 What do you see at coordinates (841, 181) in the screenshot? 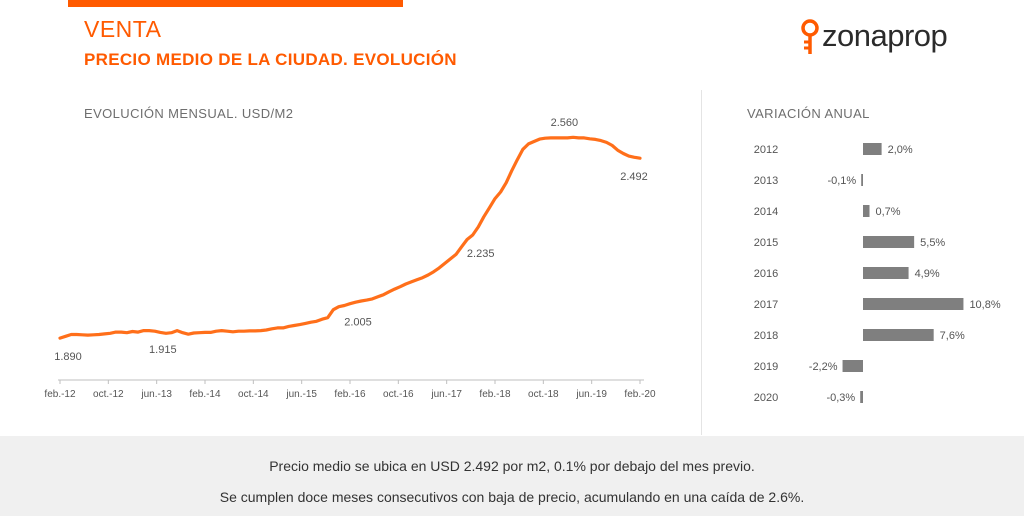
I see `variation-label: -0,1%` at bounding box center [841, 181].